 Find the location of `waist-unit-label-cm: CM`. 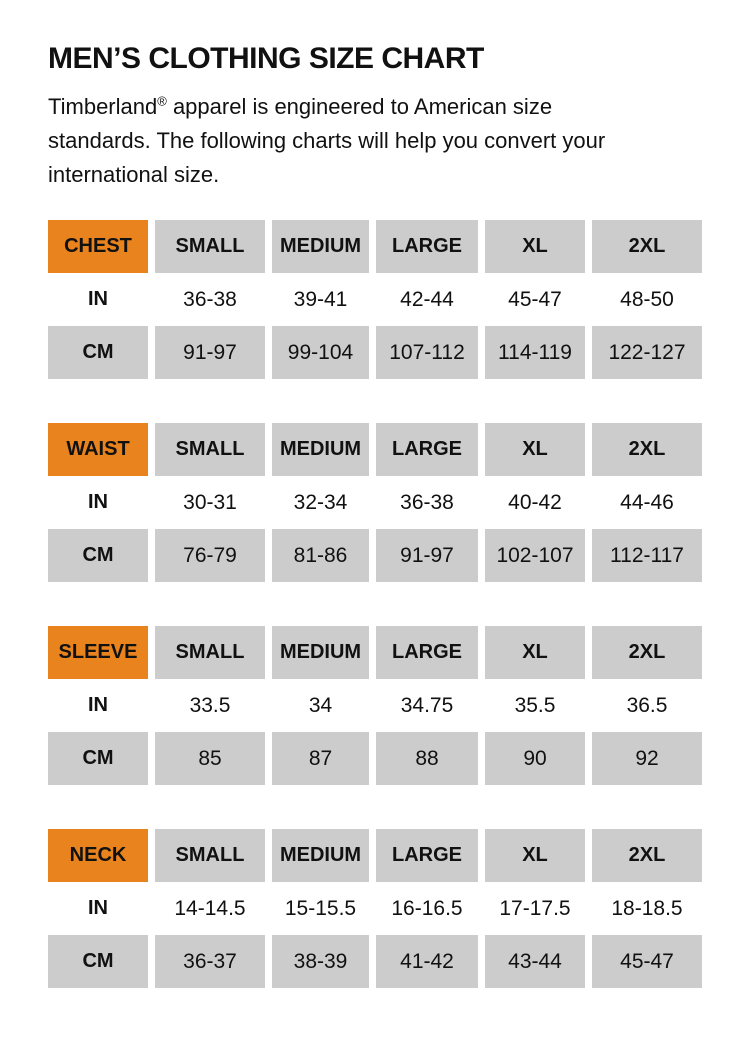

waist-unit-label-cm: CM is located at coordinates (98, 555).